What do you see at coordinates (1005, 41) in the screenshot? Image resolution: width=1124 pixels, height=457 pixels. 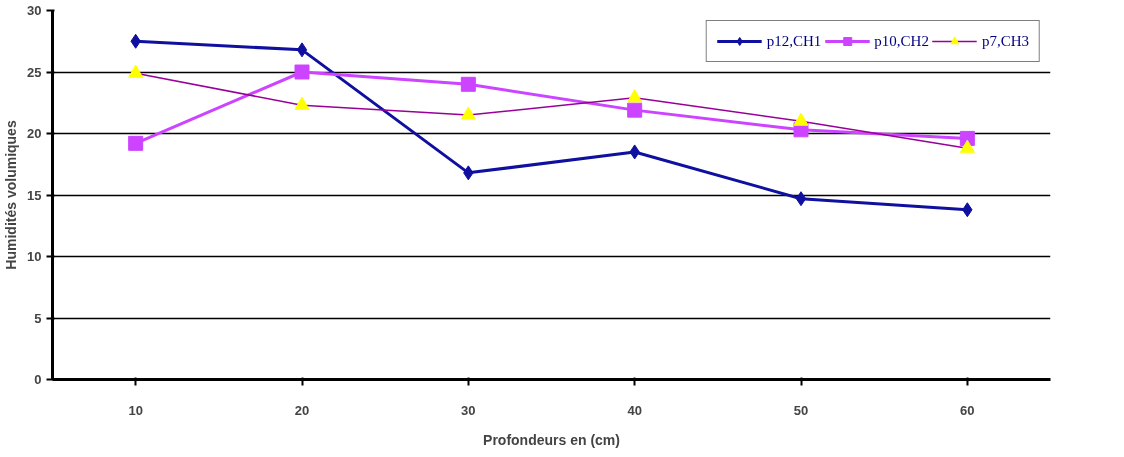 I see `legend-label: p7,CH3` at bounding box center [1005, 41].